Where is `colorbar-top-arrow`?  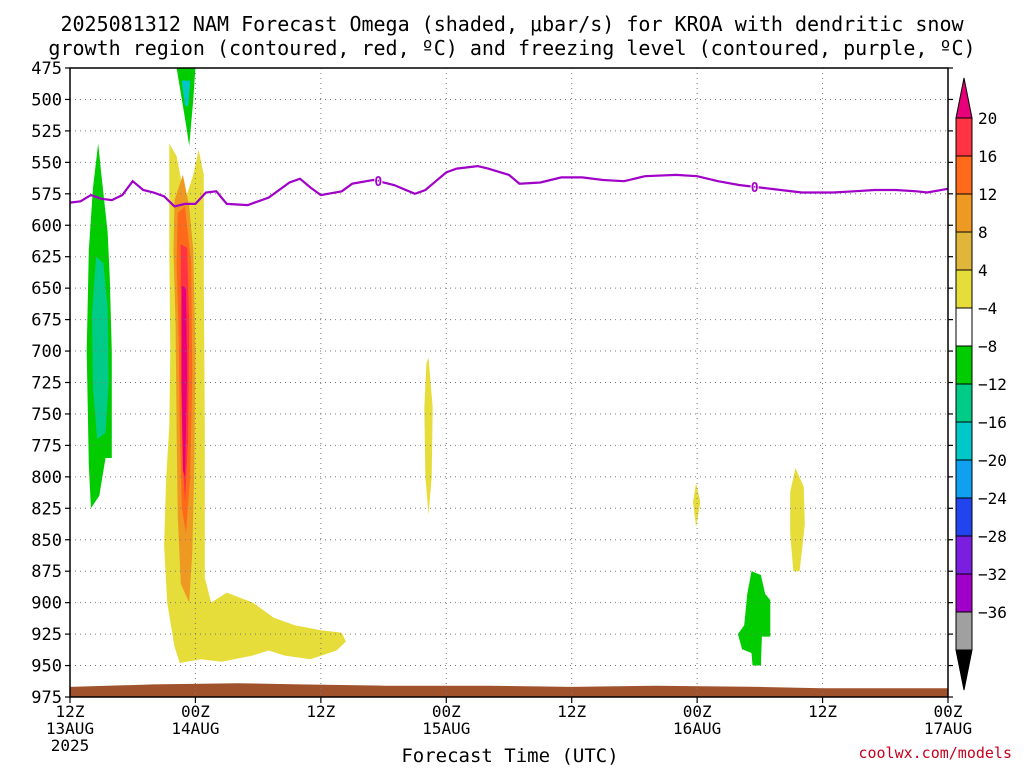
colorbar-top-arrow is located at coordinates (964, 98).